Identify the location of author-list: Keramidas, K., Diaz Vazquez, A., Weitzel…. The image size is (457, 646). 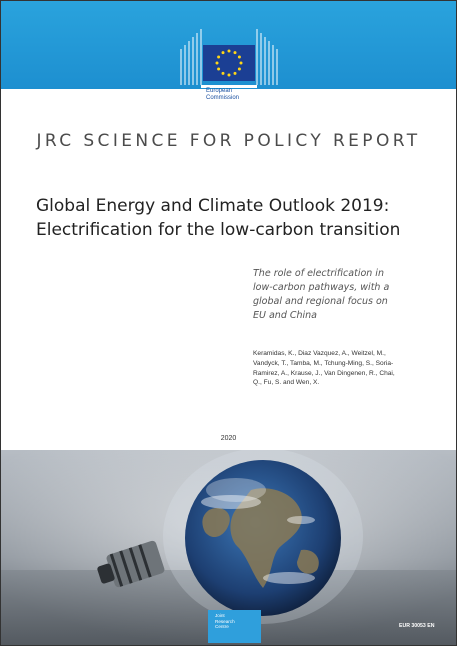
(324, 368).